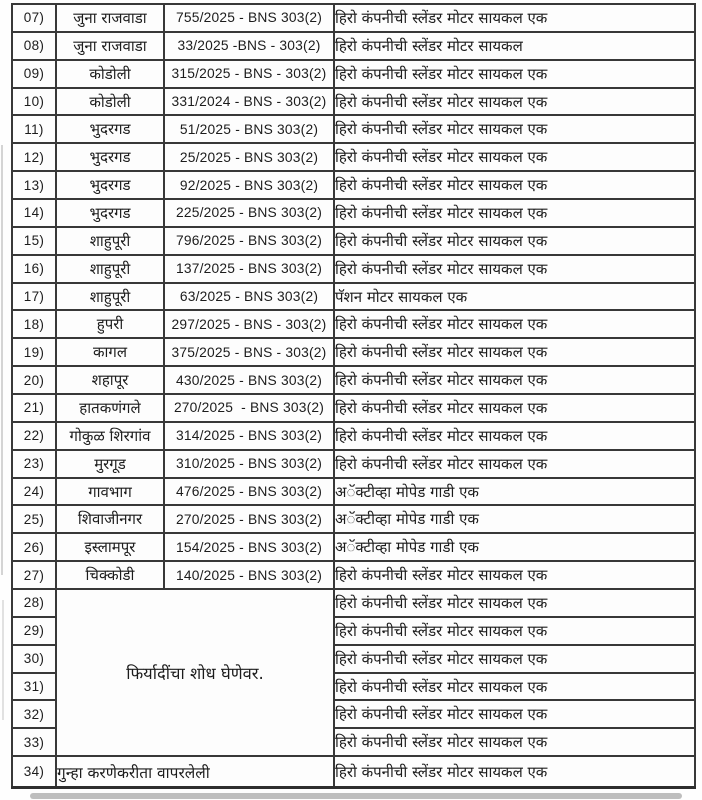  What do you see at coordinates (110, 519) in the screenshot?
I see `police-station-cell: शिवाजीनगर` at bounding box center [110, 519].